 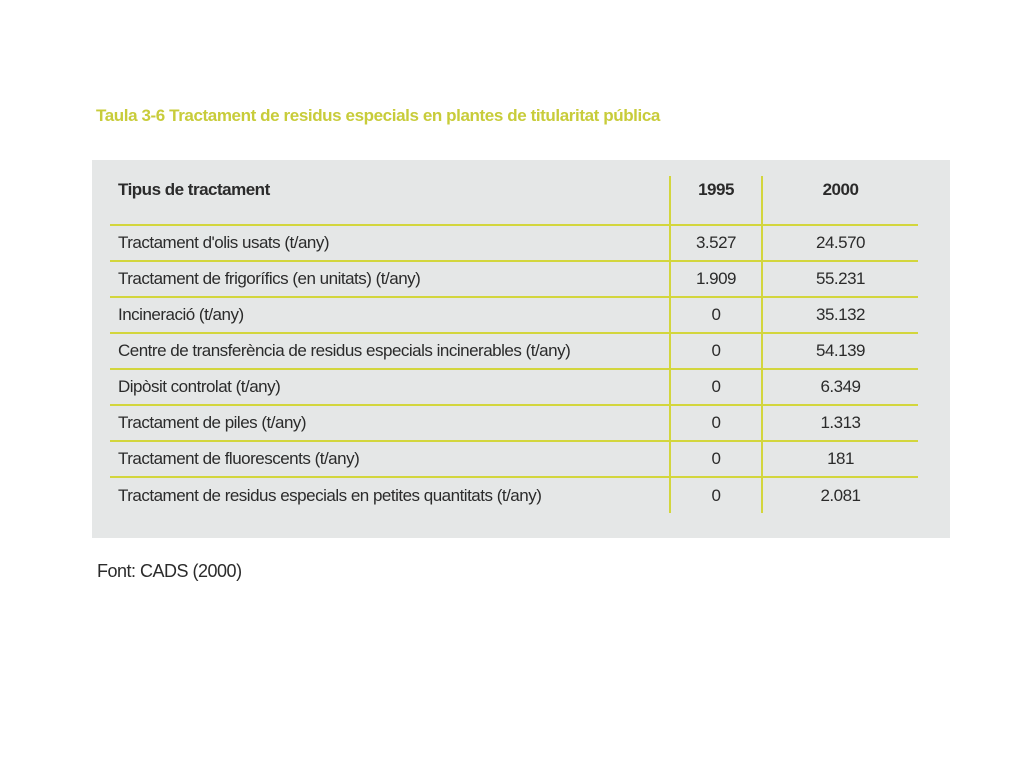 I want to click on value-2000: 181, so click(x=839, y=459).